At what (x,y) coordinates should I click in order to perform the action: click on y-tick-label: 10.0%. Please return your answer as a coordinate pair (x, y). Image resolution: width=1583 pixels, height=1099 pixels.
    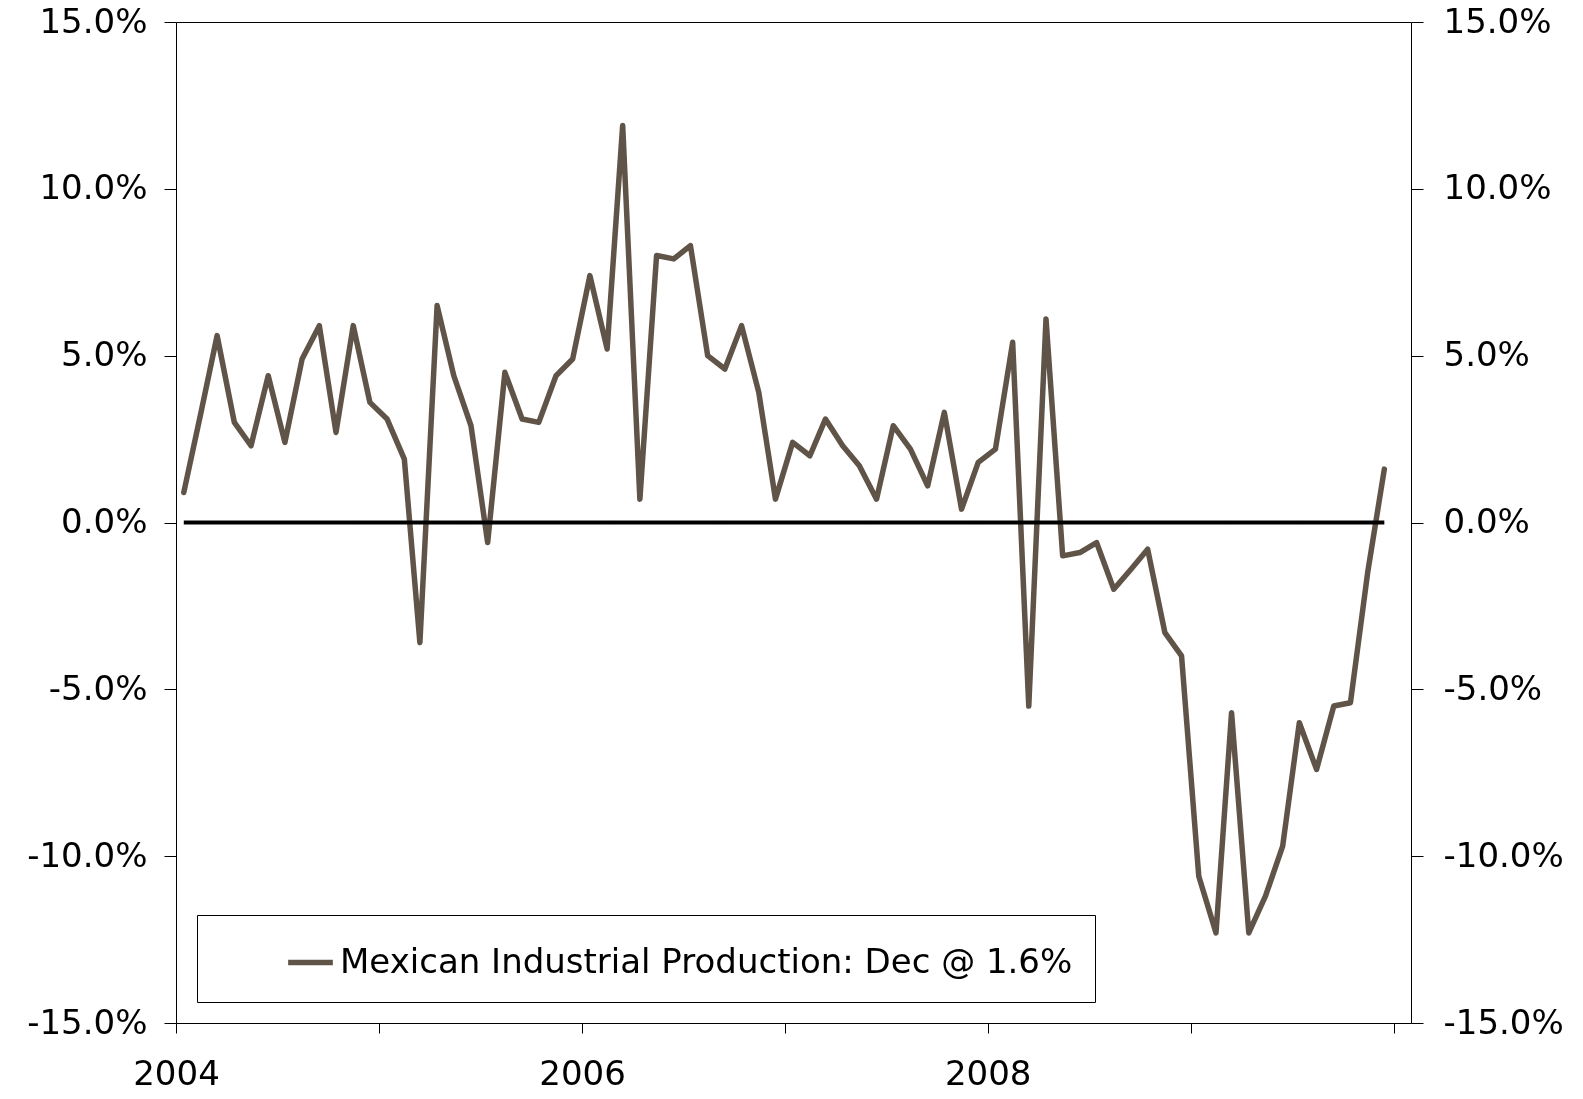
    Looking at the image, I should click on (93, 187).